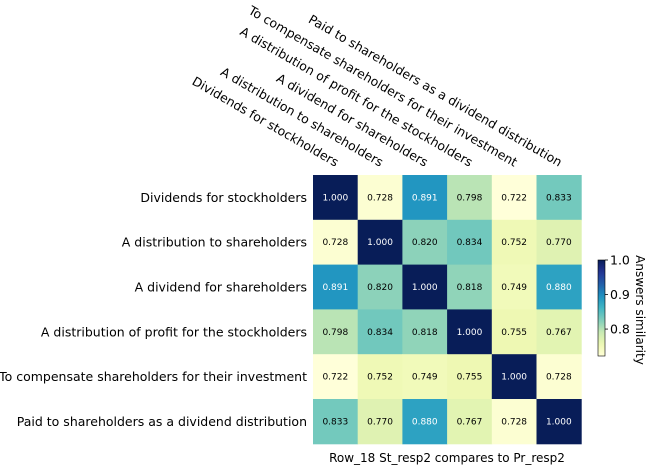  What do you see at coordinates (223, 197) in the screenshot?
I see `row-label: Dividends for stockholders` at bounding box center [223, 197].